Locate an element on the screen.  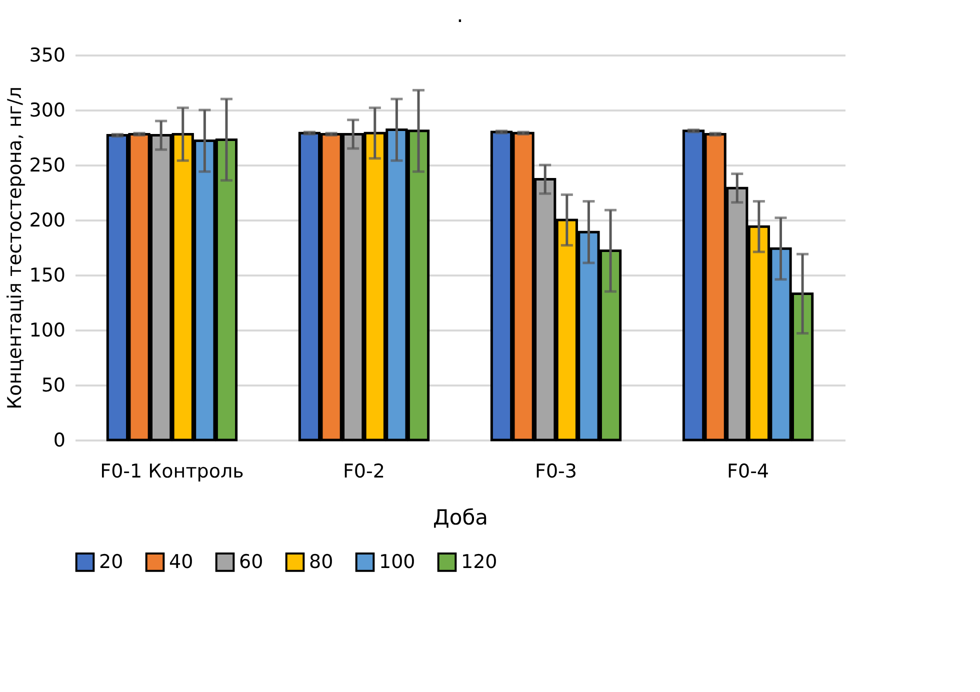
x-tick-label: F0-4 is located at coordinates (748, 471).